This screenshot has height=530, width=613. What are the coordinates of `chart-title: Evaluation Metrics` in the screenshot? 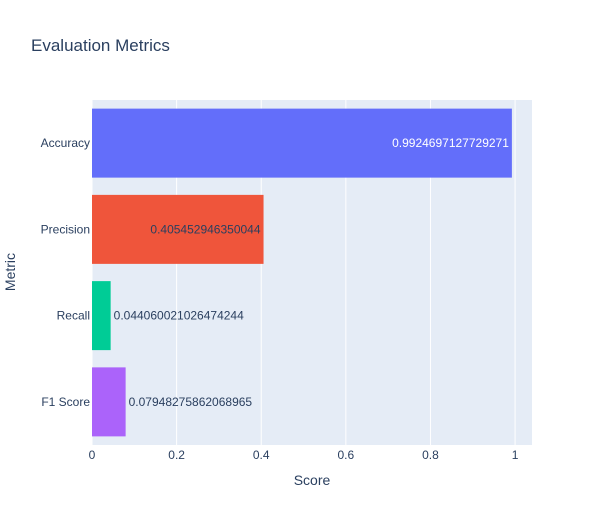 It's located at (100, 45).